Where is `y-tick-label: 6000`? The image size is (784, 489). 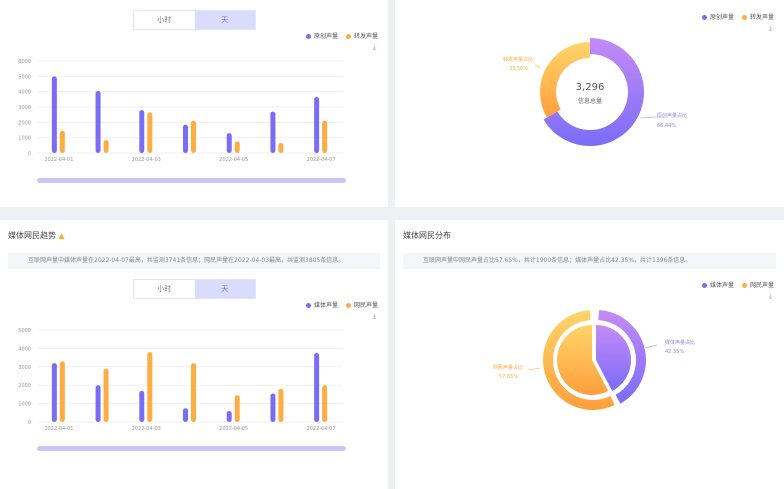 y-tick-label: 6000 is located at coordinates (24, 62).